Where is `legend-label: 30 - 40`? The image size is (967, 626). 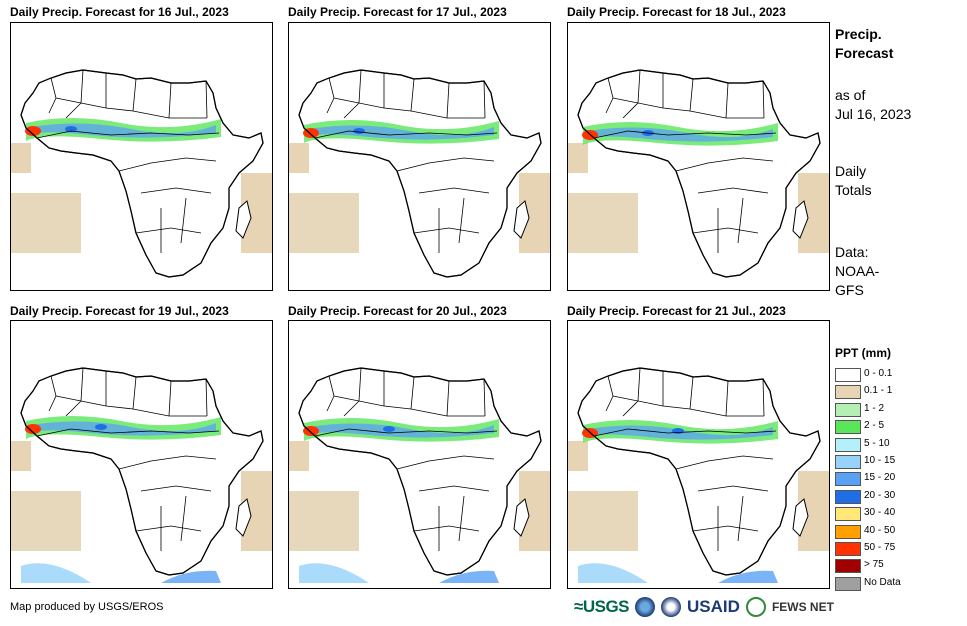 legend-label: 30 - 40 is located at coordinates (880, 513).